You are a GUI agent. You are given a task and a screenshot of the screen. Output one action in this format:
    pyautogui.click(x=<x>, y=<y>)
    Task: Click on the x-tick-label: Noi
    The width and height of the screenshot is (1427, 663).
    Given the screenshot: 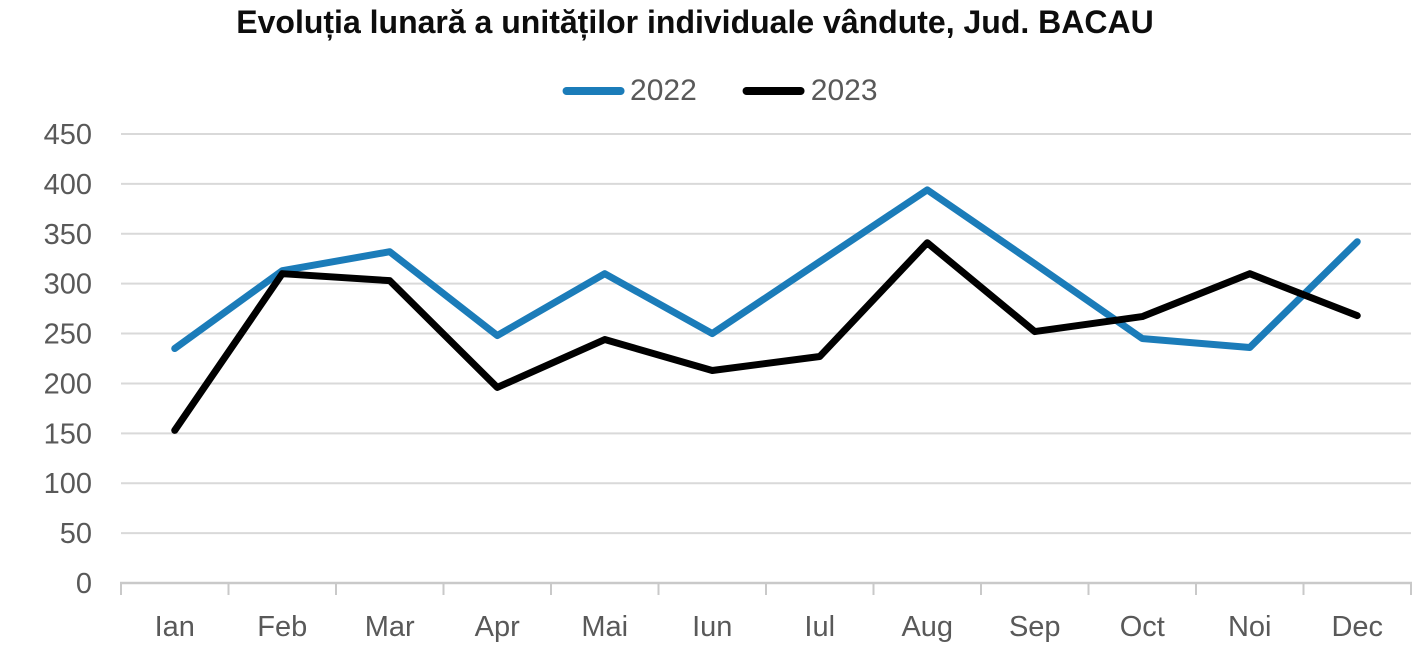 What is the action you would take?
    pyautogui.click(x=1250, y=627)
    